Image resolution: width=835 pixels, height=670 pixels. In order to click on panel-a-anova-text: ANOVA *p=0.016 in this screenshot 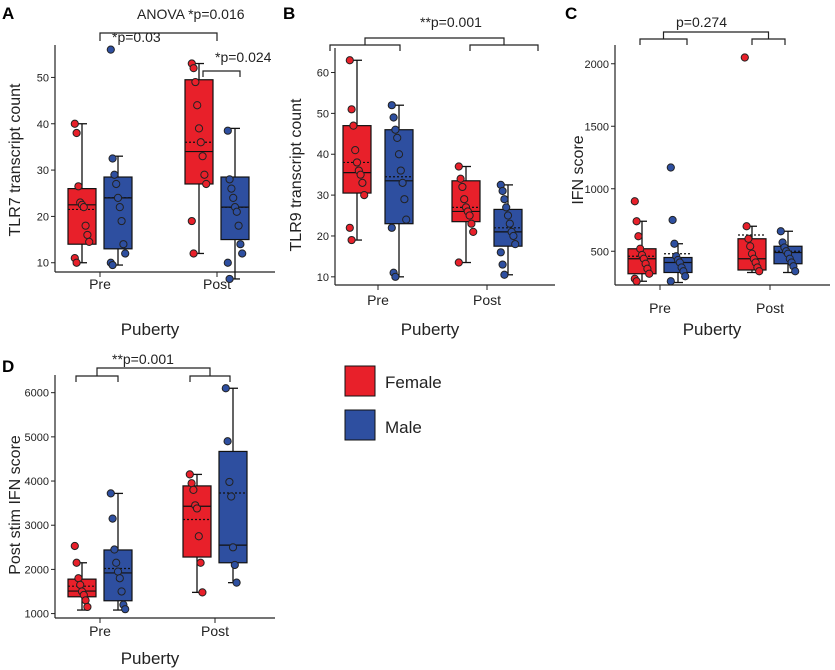, I will do `click(191, 14)`.